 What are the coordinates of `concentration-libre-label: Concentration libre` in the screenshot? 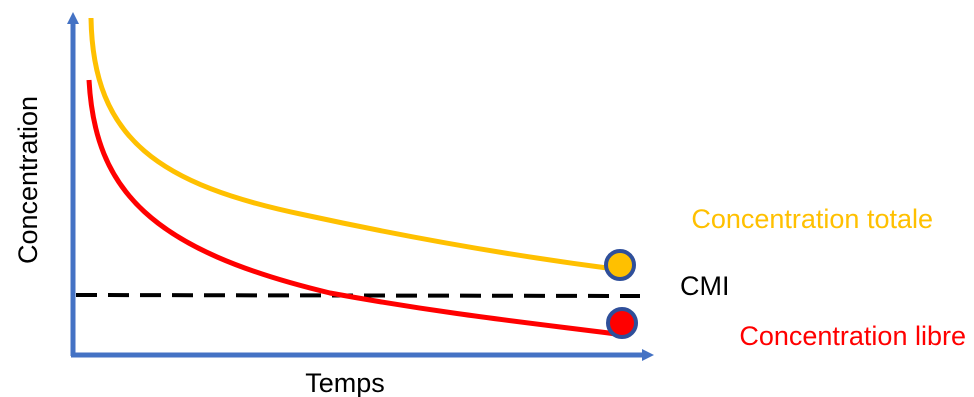 It's located at (852, 336).